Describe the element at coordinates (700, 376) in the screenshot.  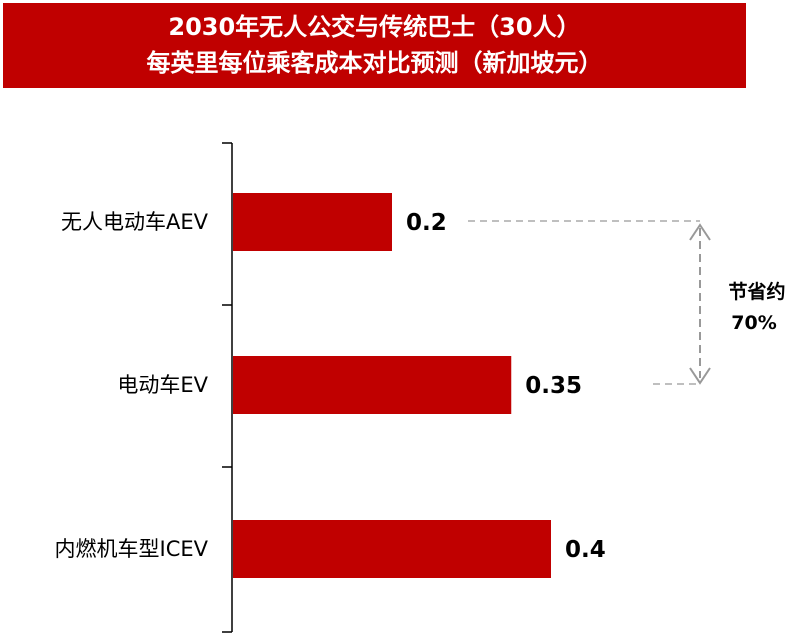
I see `savings-arrow-head-down` at that location.